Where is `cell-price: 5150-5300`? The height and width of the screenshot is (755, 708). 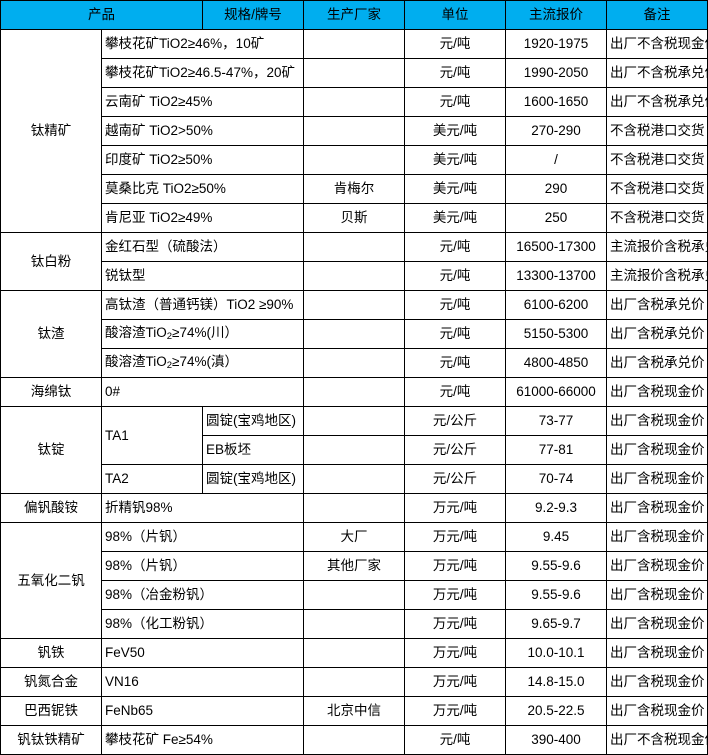
cell-price: 5150-5300 is located at coordinates (556, 334).